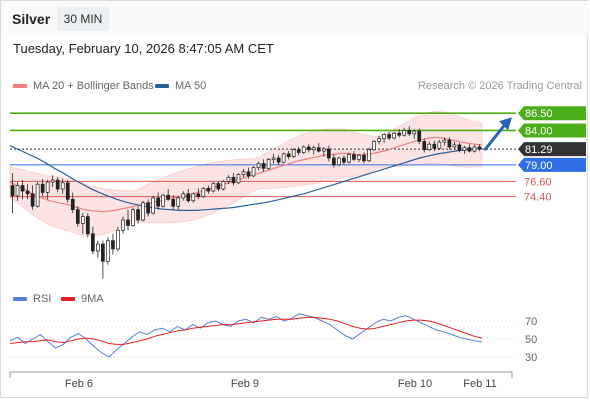 The height and width of the screenshot is (400, 590). I want to click on level-label-76-60: 76.60, so click(538, 182).